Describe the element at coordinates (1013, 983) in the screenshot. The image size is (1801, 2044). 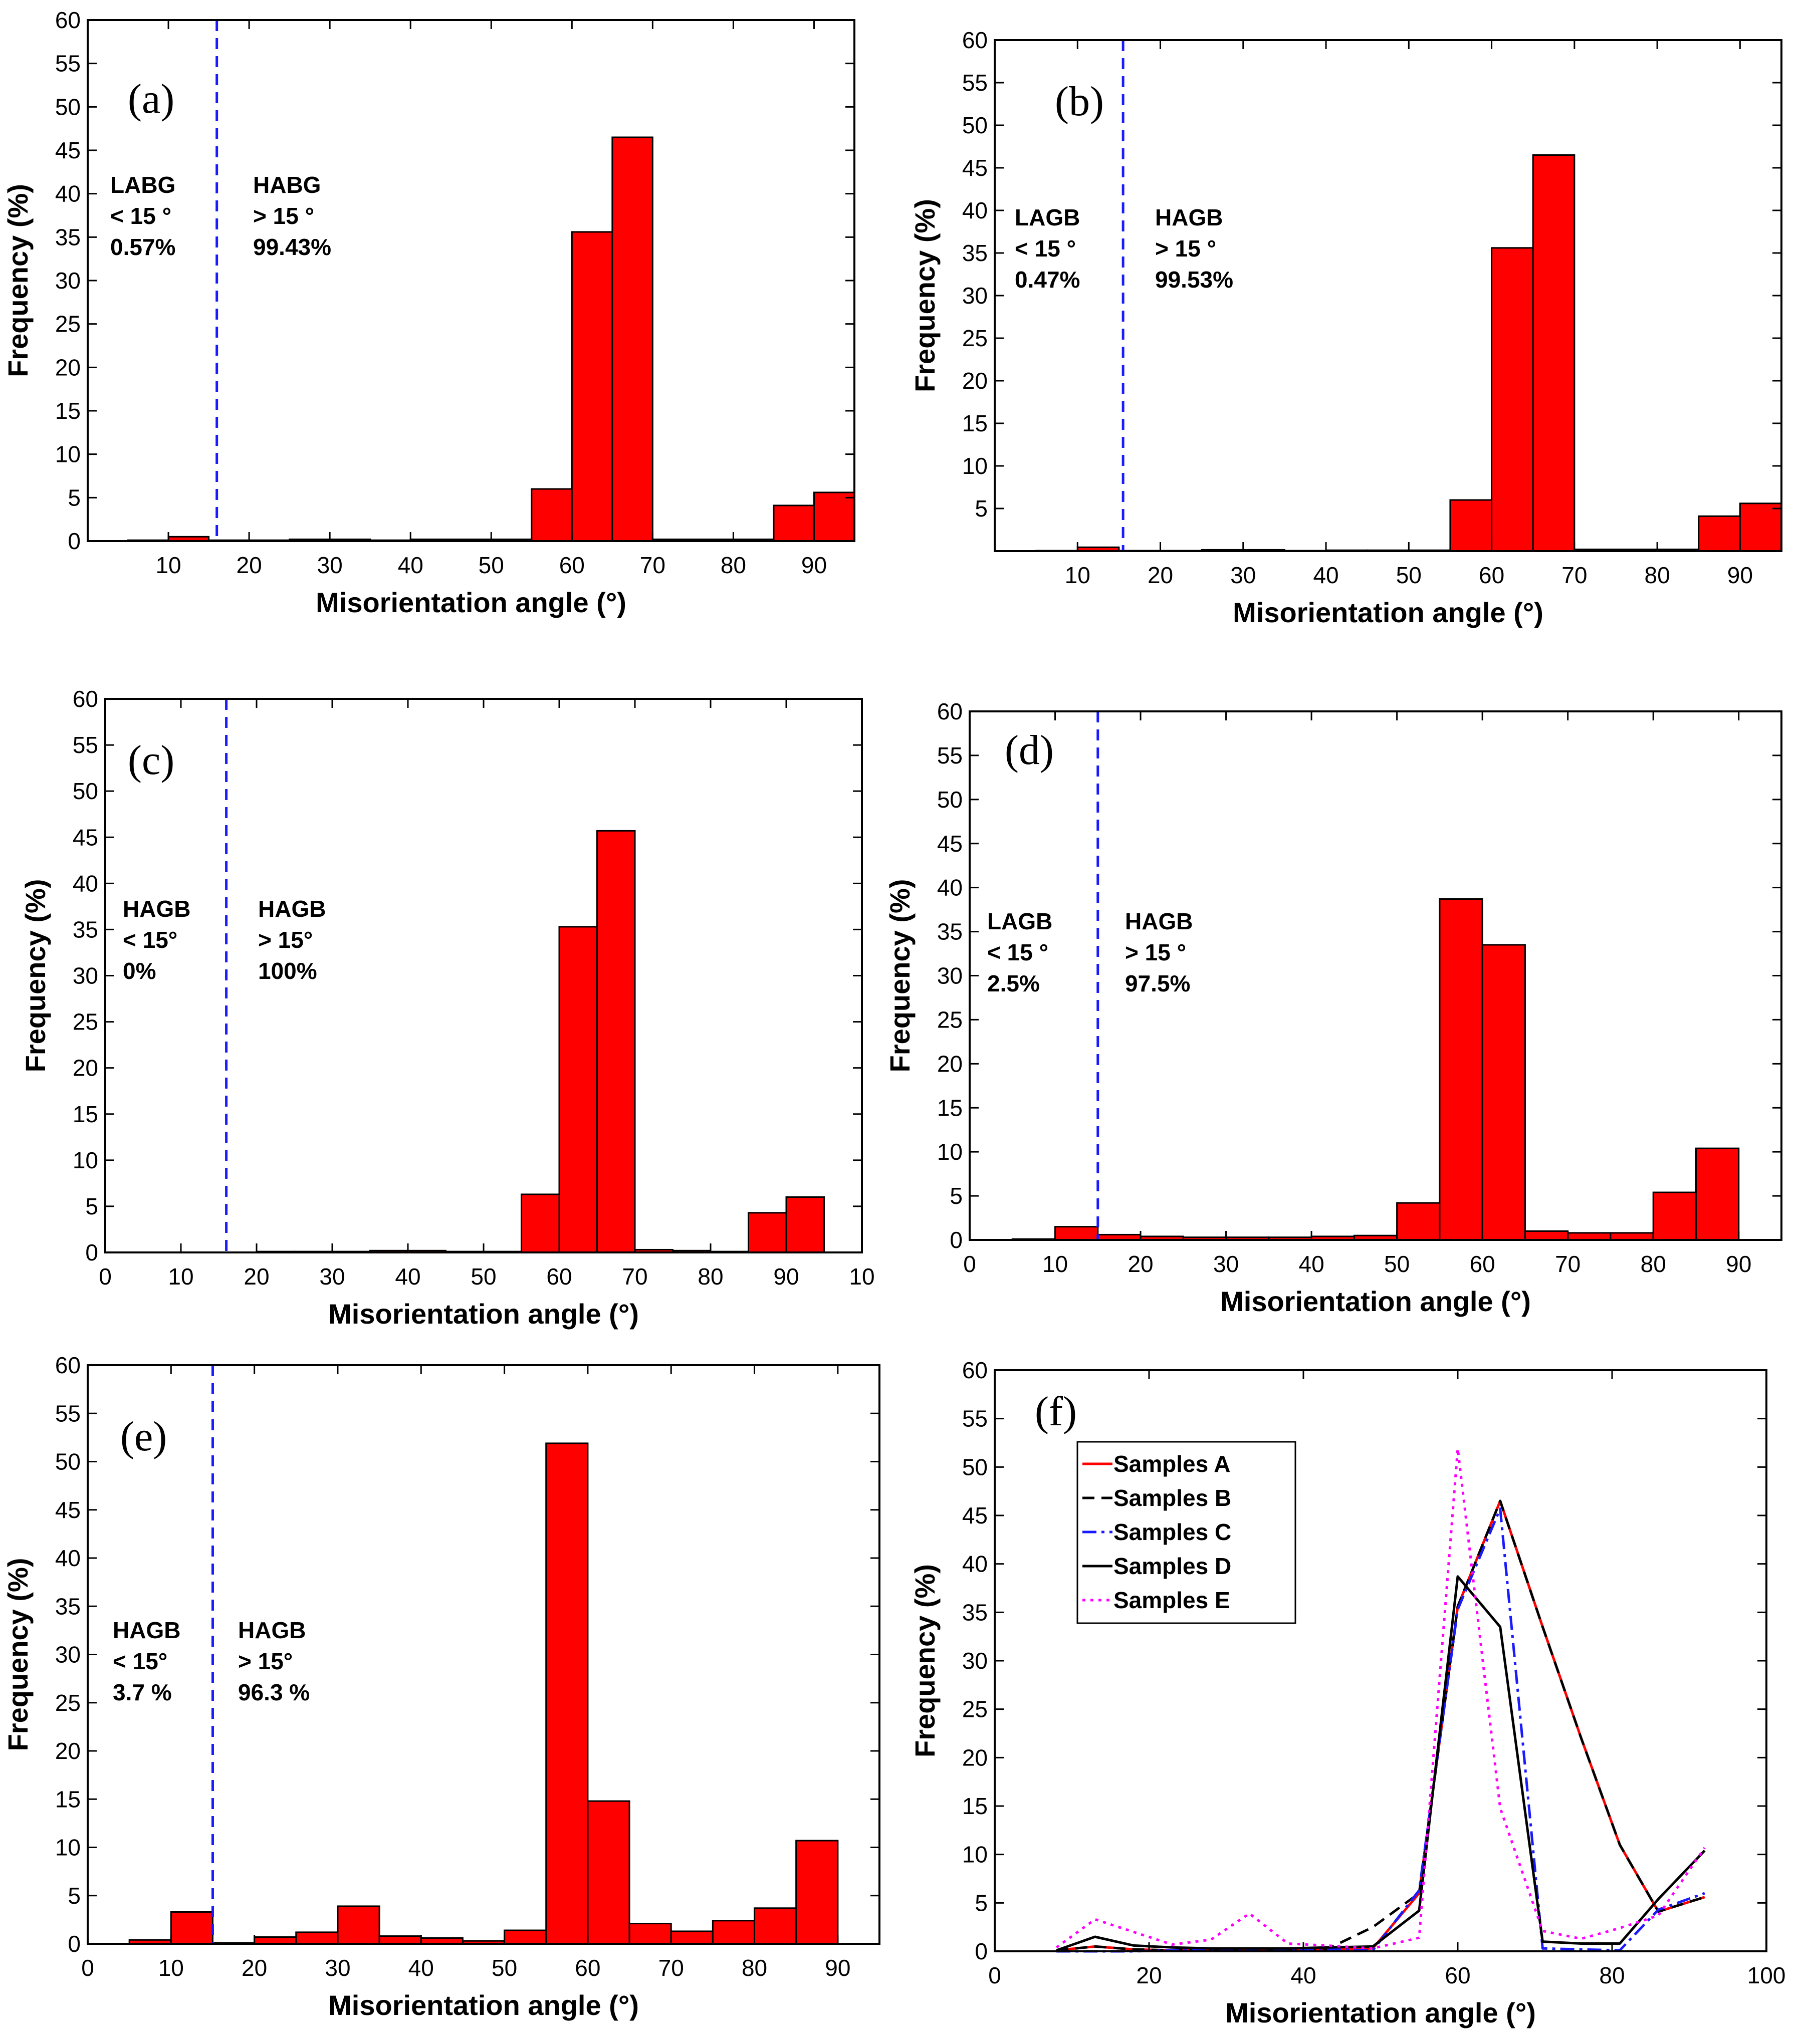
I see `annotation-line: 2.5%` at that location.